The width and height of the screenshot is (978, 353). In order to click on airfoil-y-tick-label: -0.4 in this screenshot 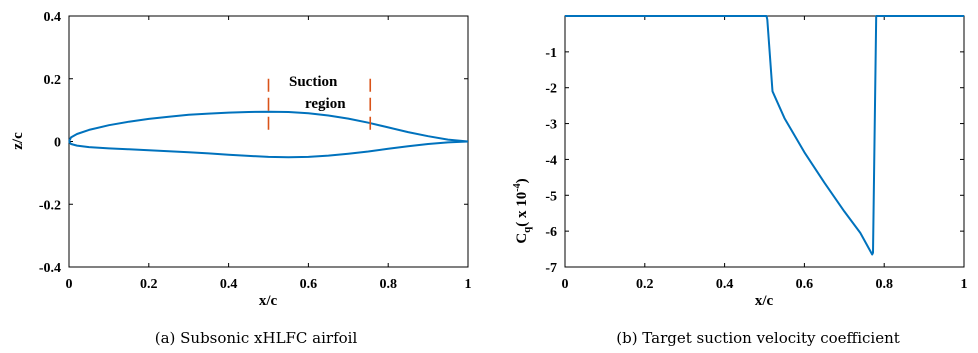, I will do `click(50, 268)`.